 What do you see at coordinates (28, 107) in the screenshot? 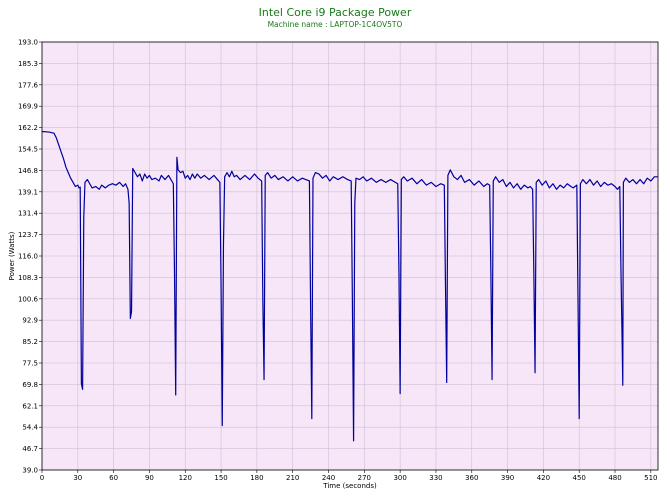
I see `y-tick-label: 169.9` at bounding box center [28, 107].